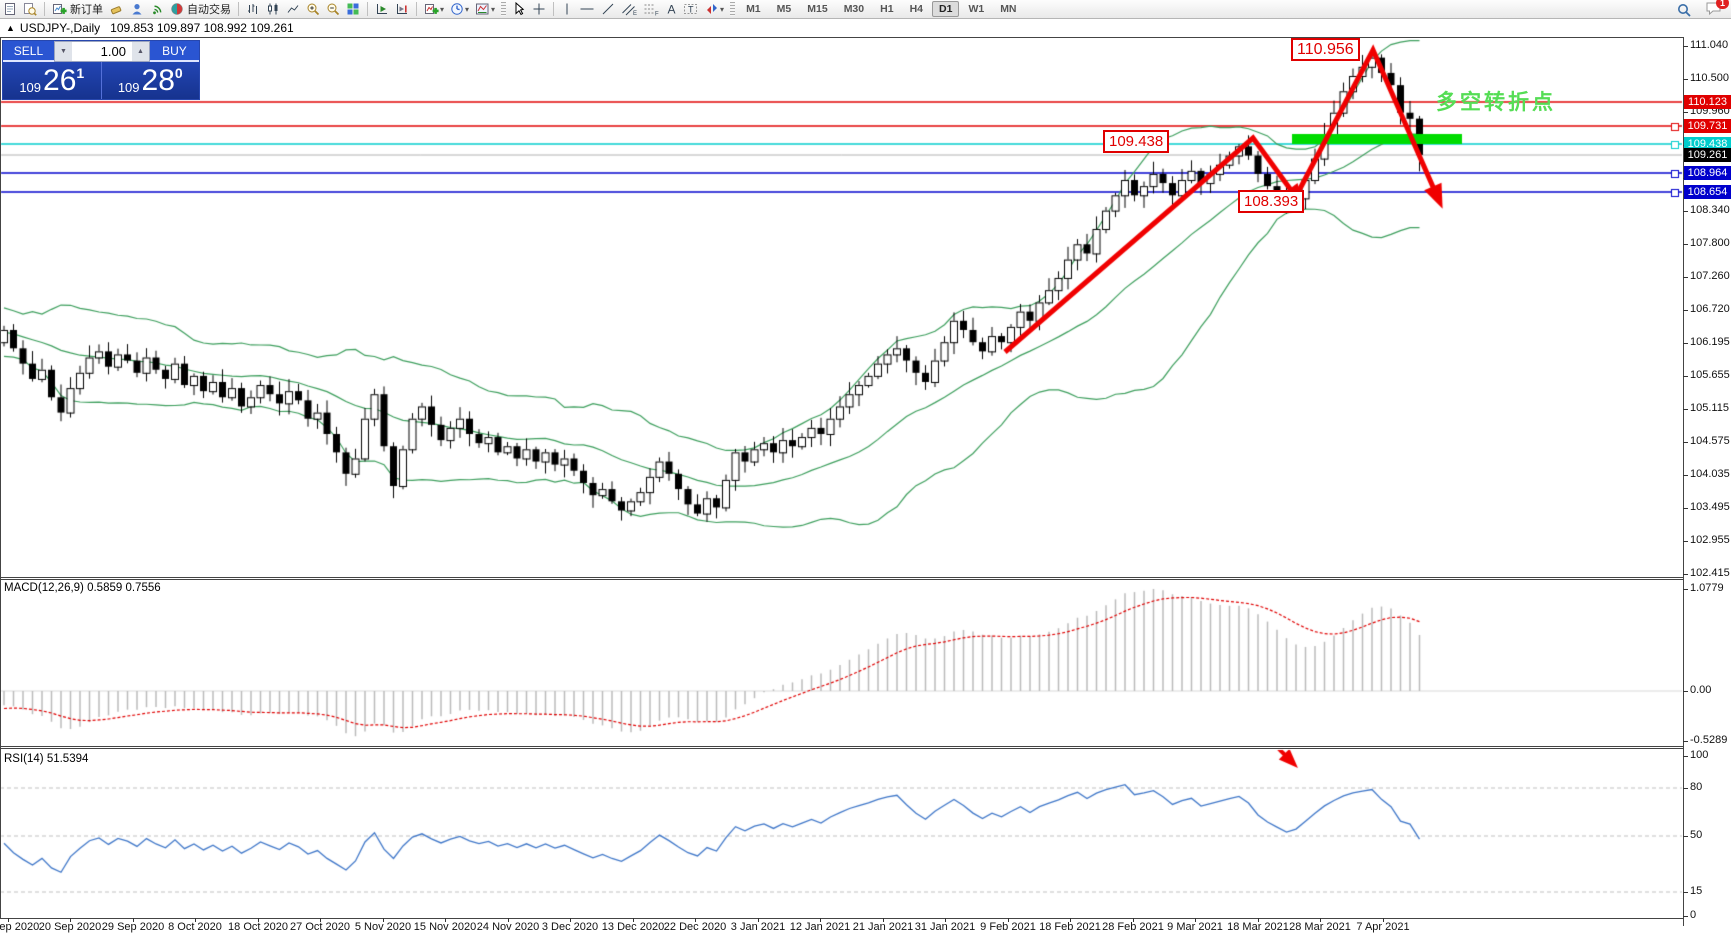  I want to click on autotrading-button: 自动交易, so click(200, 9).